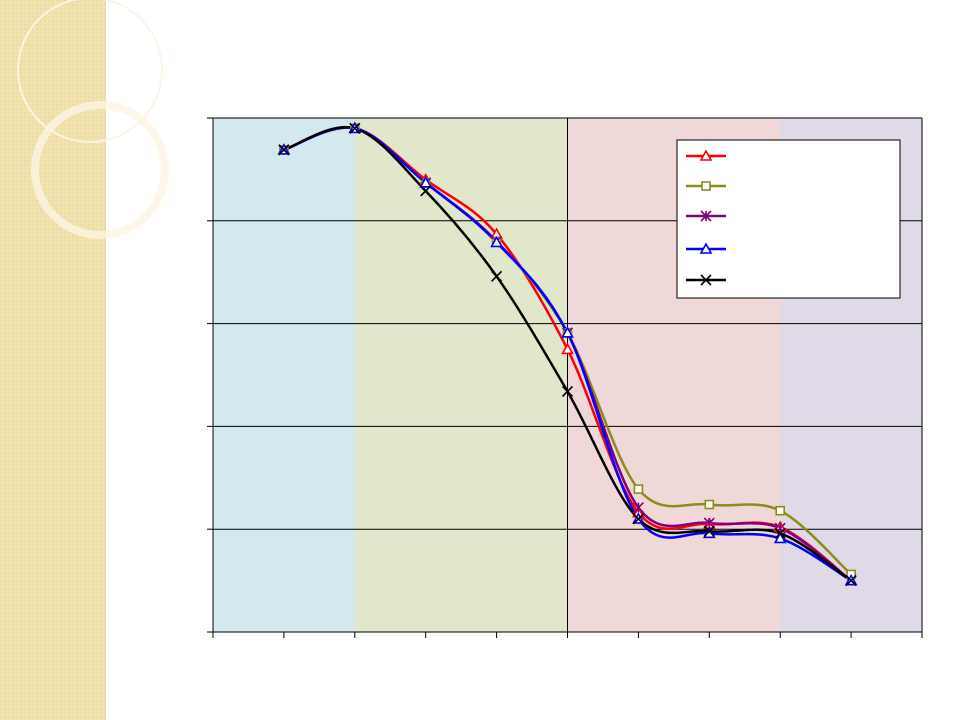 The image size is (960, 720). I want to click on legend-box, so click(788, 219).